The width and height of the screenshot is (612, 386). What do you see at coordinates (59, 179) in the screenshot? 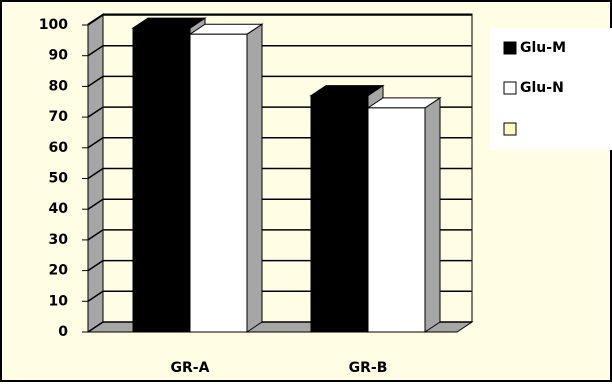
I see `y-tick-label: 50` at bounding box center [59, 179].